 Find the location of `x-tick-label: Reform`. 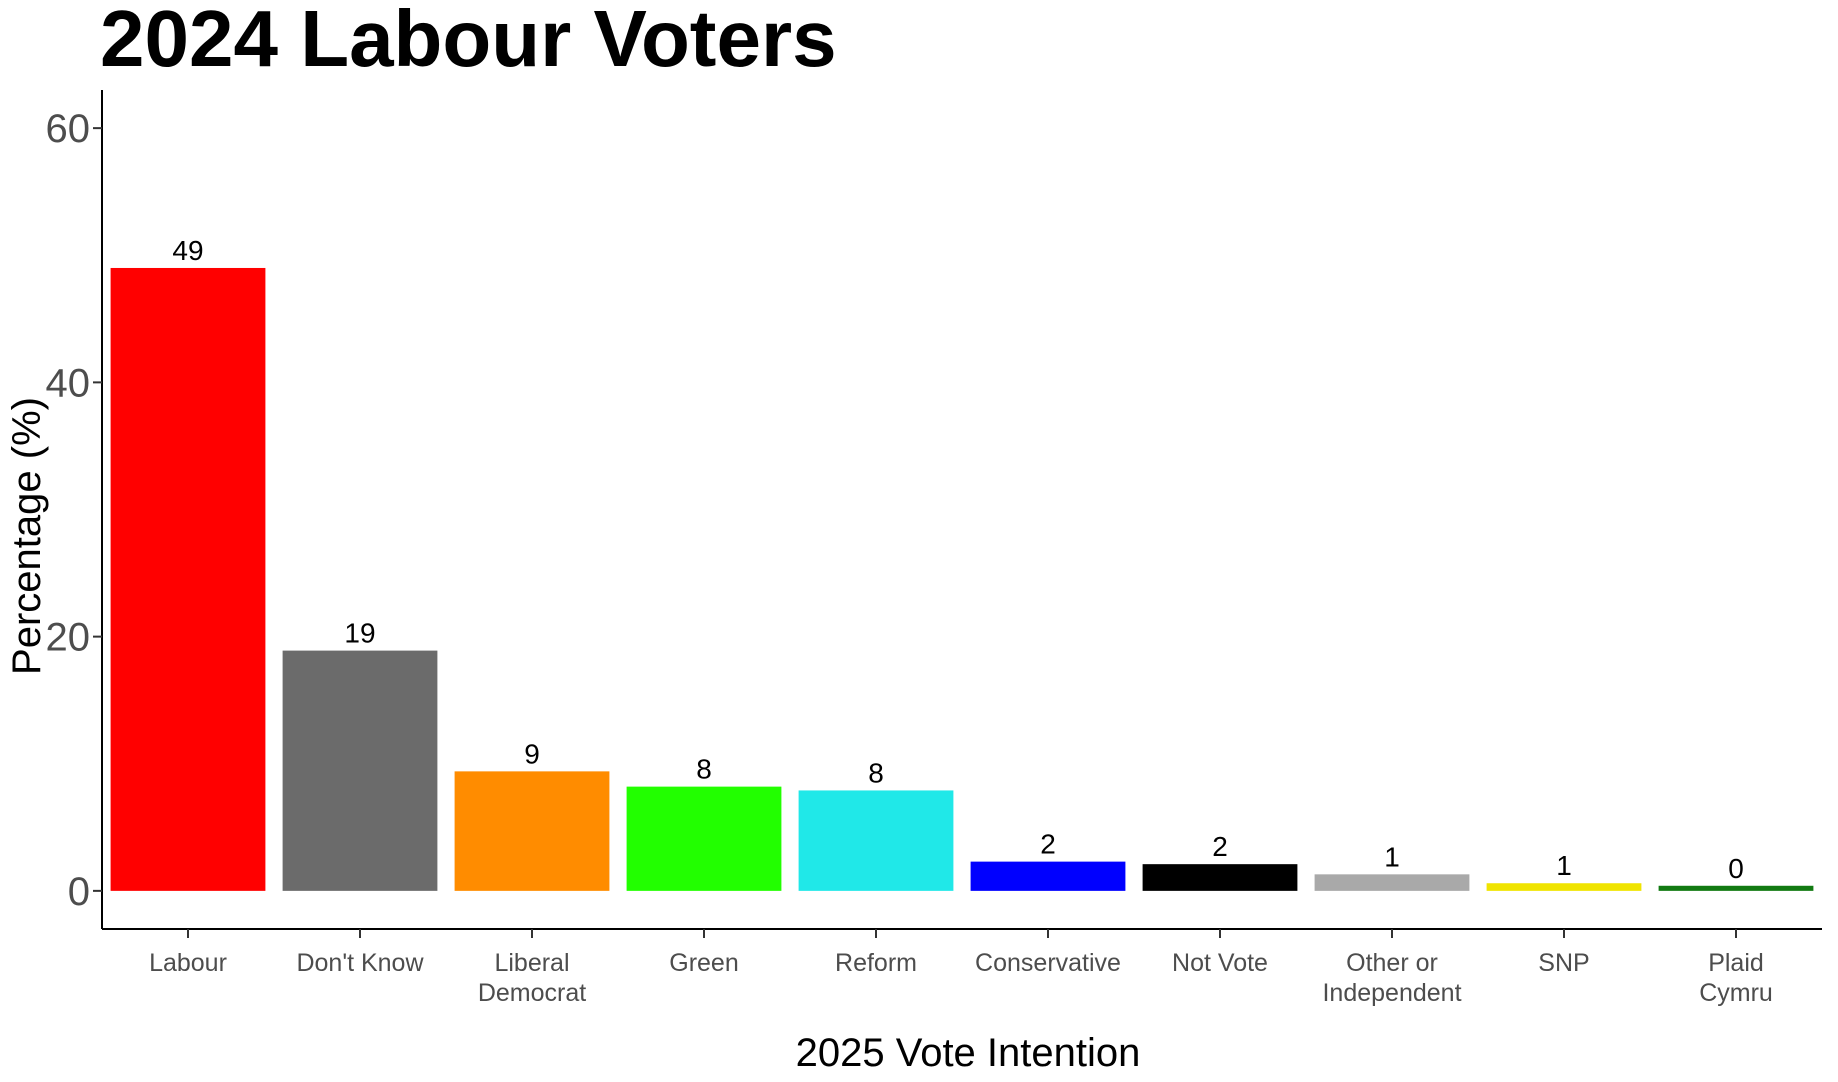

x-tick-label: Reform is located at coordinates (876, 963).